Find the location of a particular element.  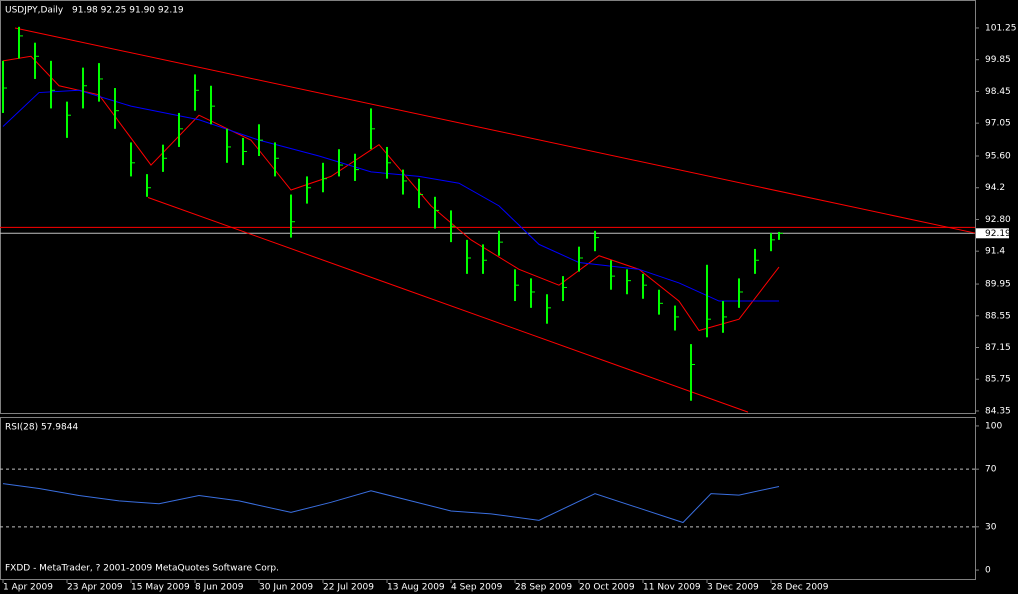

y-tick-label: 85.75 is located at coordinates (998, 380).